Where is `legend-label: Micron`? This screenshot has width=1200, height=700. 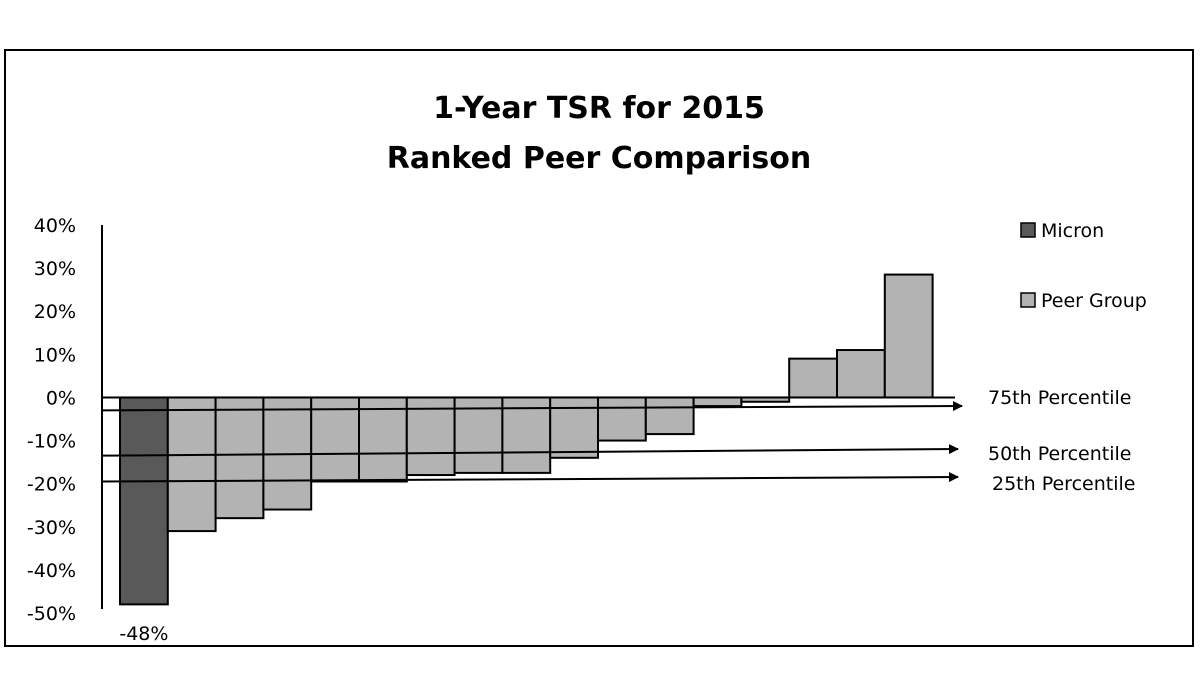
legend-label: Micron is located at coordinates (1072, 231).